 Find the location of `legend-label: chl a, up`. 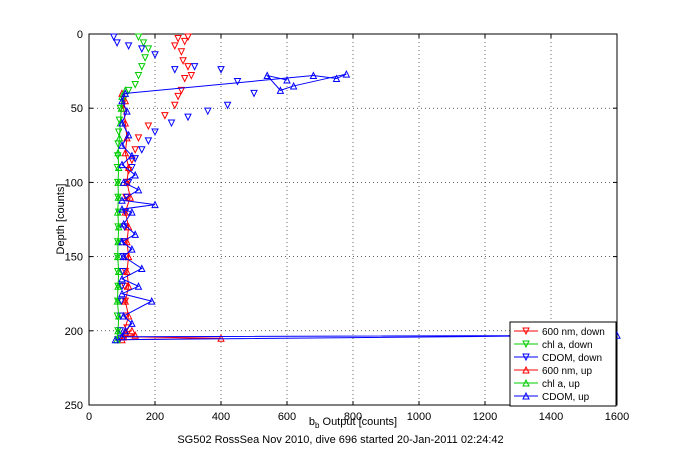

legend-label: chl a, up is located at coordinates (561, 384).